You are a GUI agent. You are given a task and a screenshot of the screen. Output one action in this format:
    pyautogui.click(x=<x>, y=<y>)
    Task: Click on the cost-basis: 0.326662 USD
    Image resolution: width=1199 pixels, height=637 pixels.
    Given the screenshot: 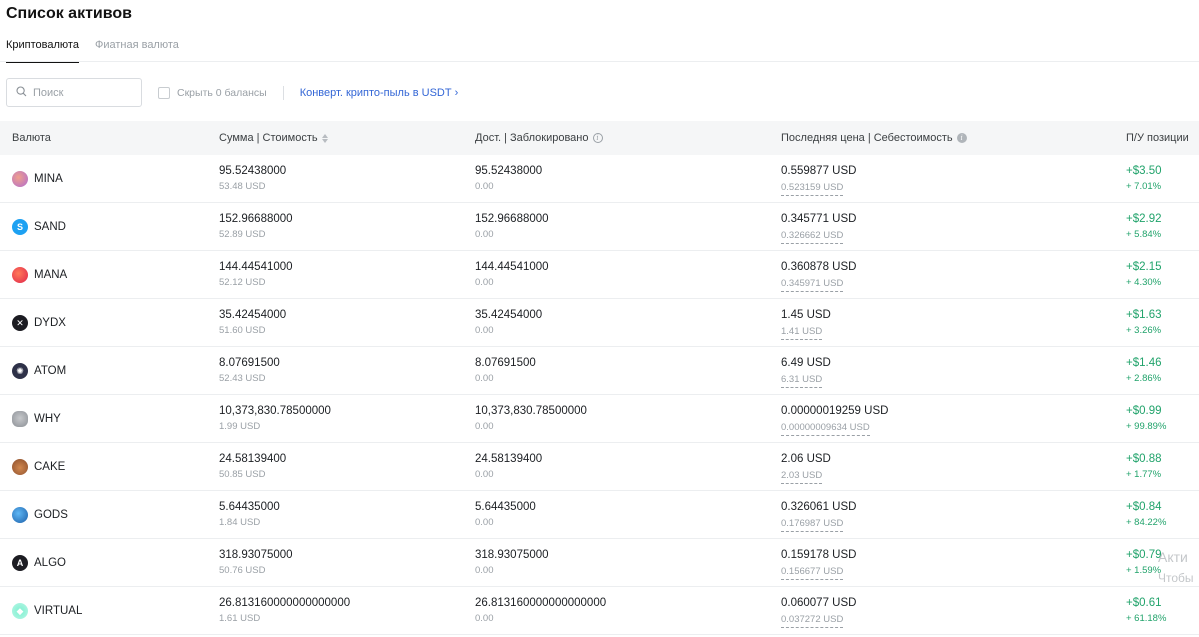 What is the action you would take?
    pyautogui.click(x=812, y=237)
    